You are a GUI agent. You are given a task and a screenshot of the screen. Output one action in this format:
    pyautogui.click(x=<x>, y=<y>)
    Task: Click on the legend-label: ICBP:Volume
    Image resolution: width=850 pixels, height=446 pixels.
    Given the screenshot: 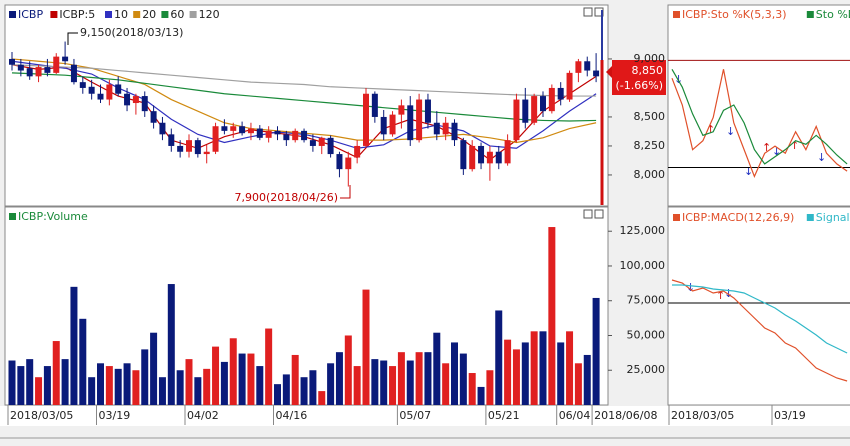 What is the action you would take?
    pyautogui.click(x=53, y=216)
    